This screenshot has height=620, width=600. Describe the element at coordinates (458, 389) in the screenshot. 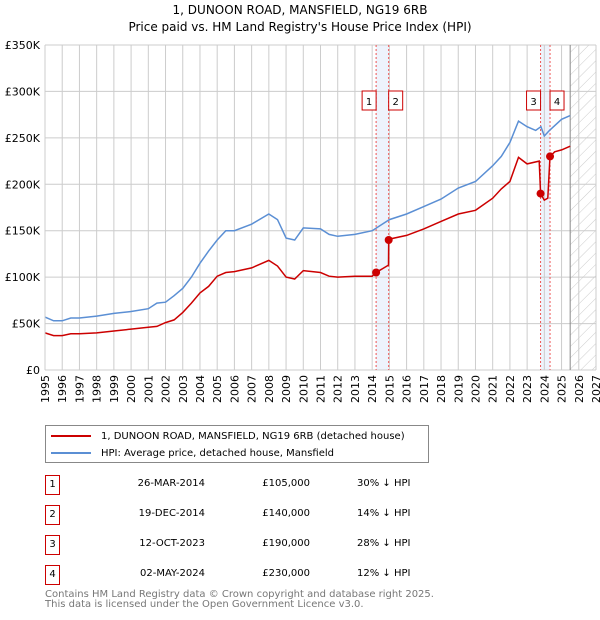

I see `x-tick-label: 2019` at that location.